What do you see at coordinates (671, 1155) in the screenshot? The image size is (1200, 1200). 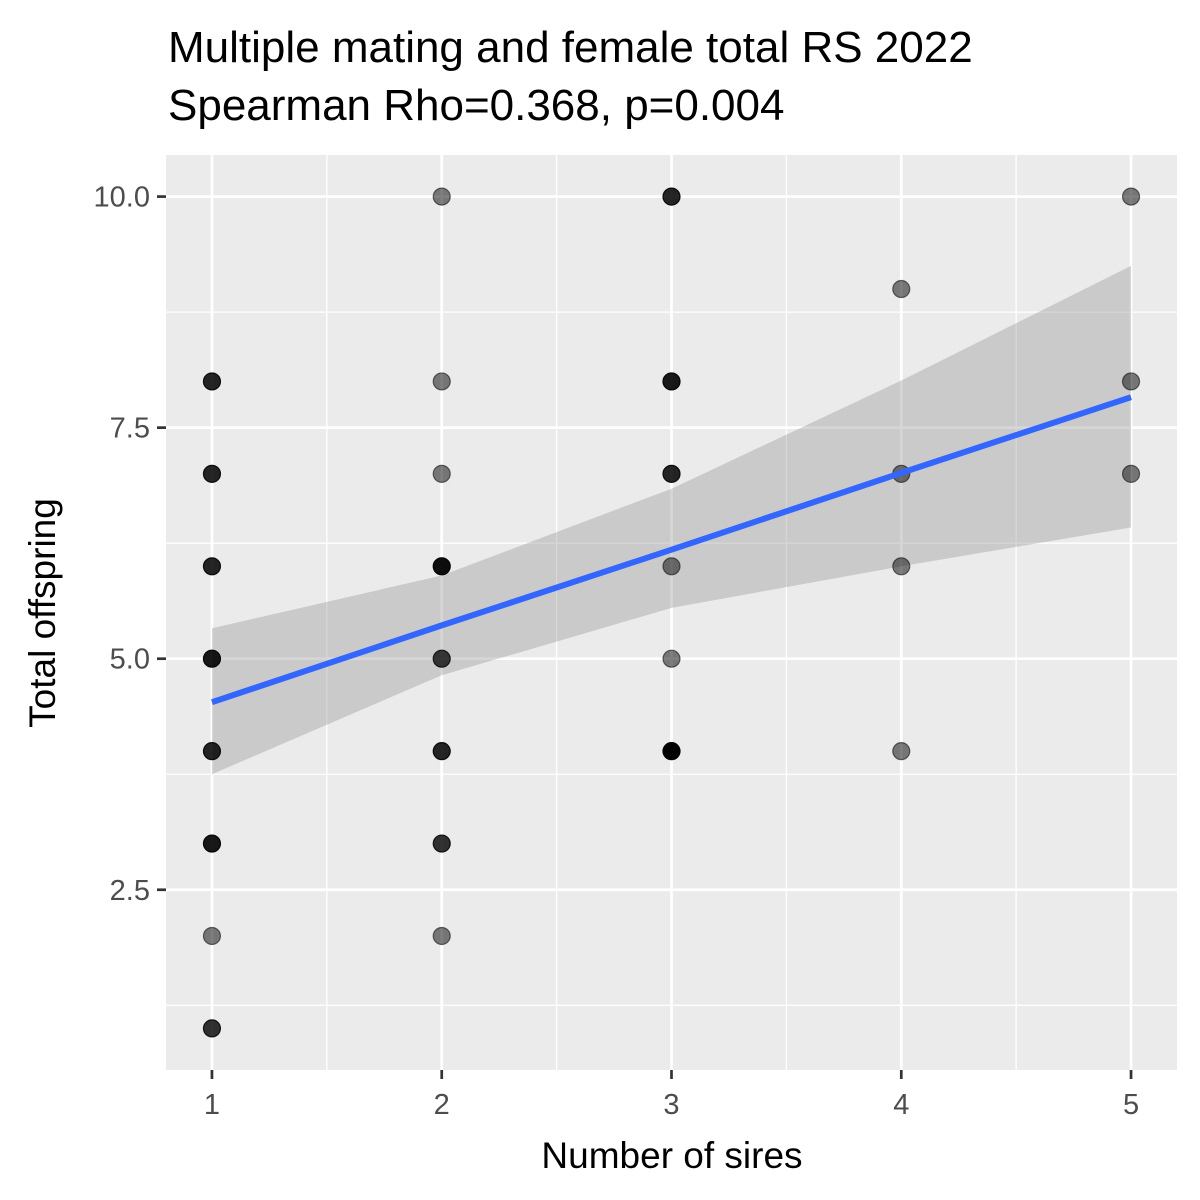 I see `x-axis-title: Number of sires` at bounding box center [671, 1155].